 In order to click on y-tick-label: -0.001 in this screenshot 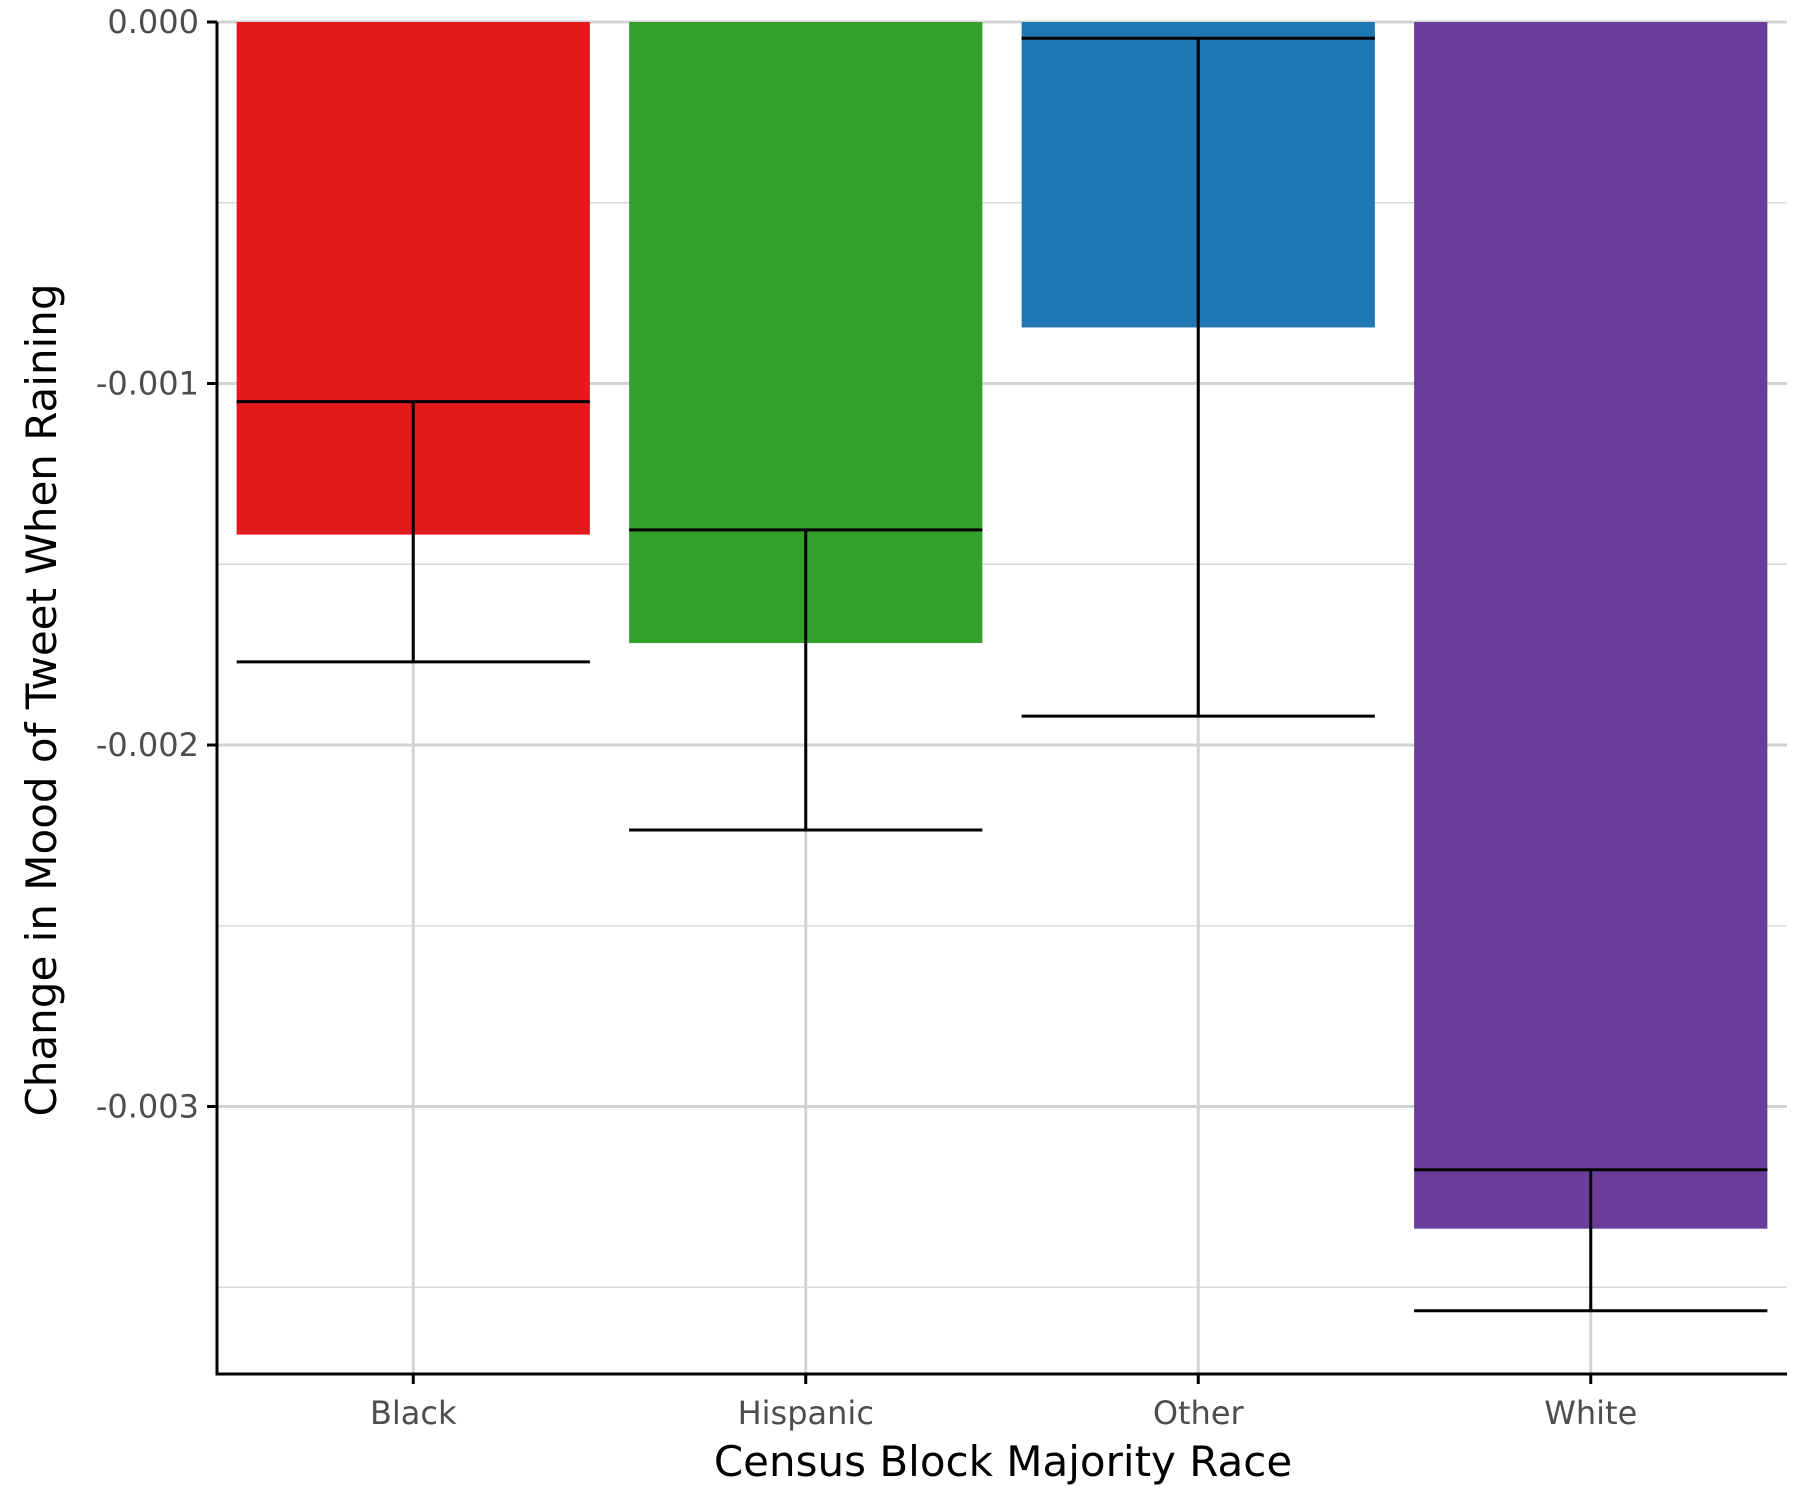, I will do `click(147, 383)`.